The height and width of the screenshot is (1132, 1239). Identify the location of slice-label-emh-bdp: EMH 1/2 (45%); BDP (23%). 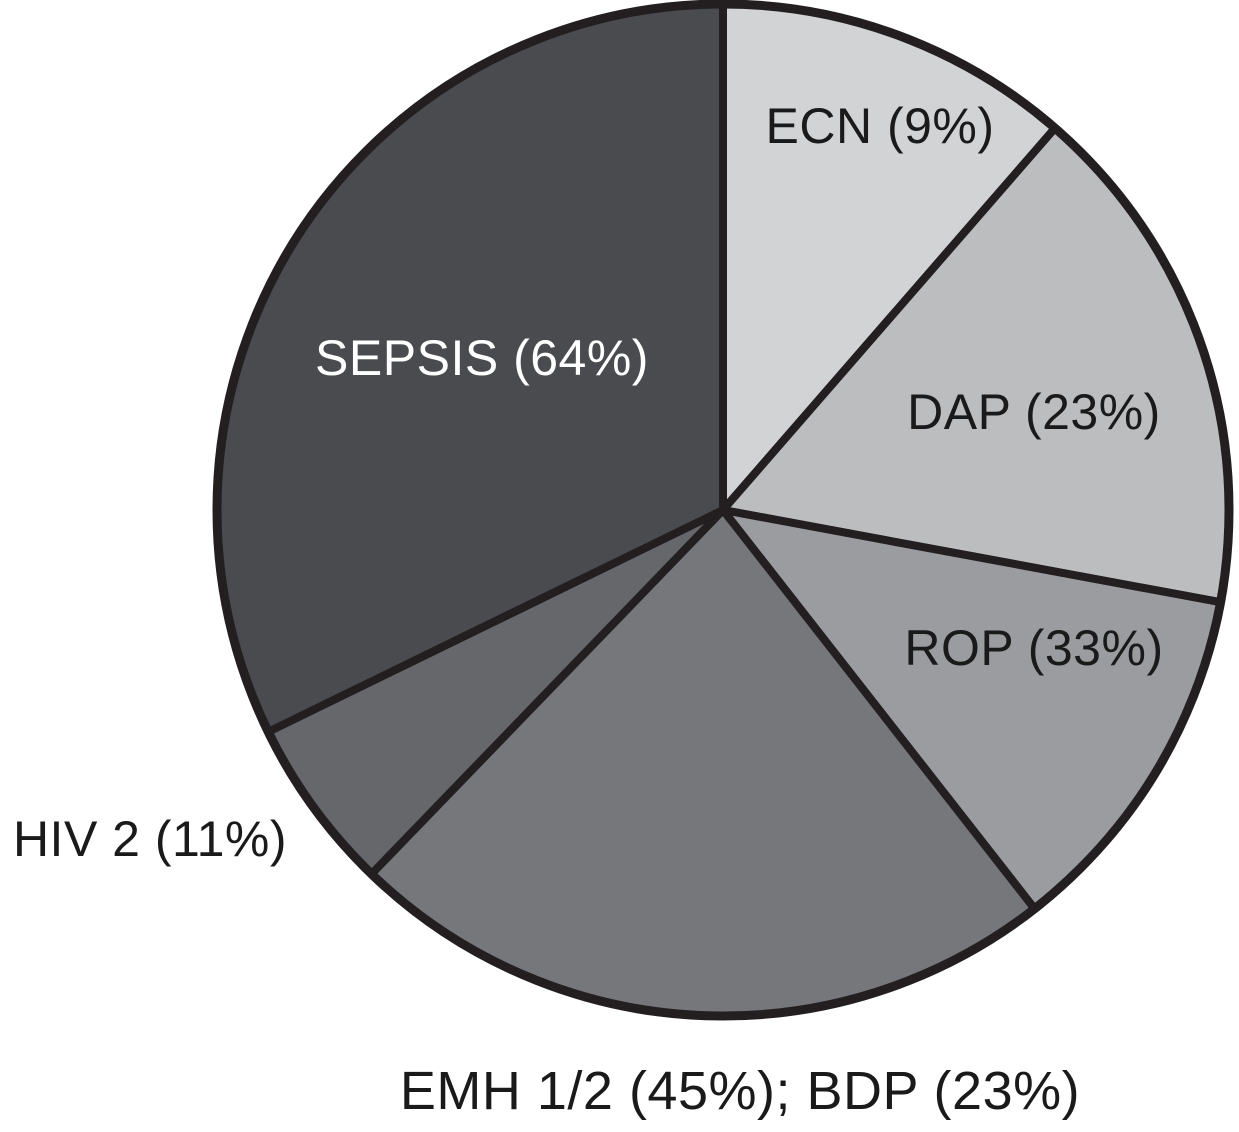
(740, 1091).